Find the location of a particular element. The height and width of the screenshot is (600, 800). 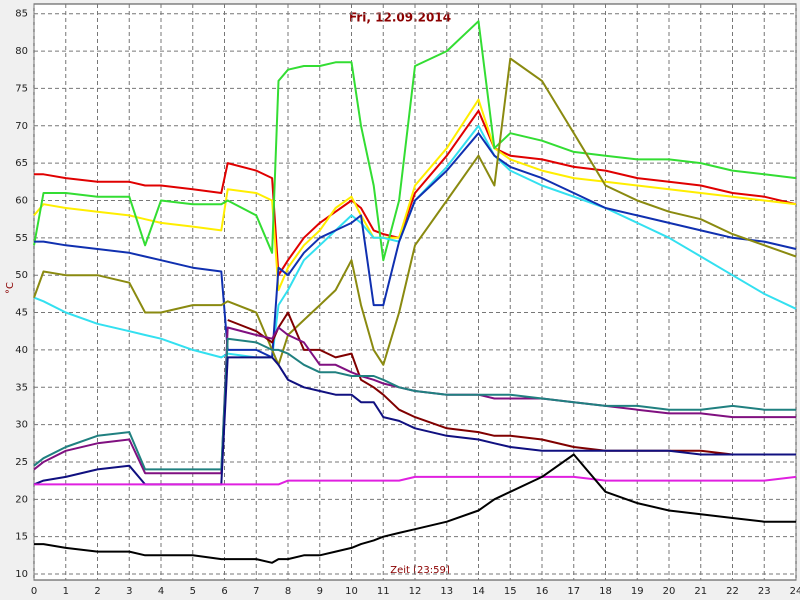

x-tick-label: 19 is located at coordinates (637, 591).